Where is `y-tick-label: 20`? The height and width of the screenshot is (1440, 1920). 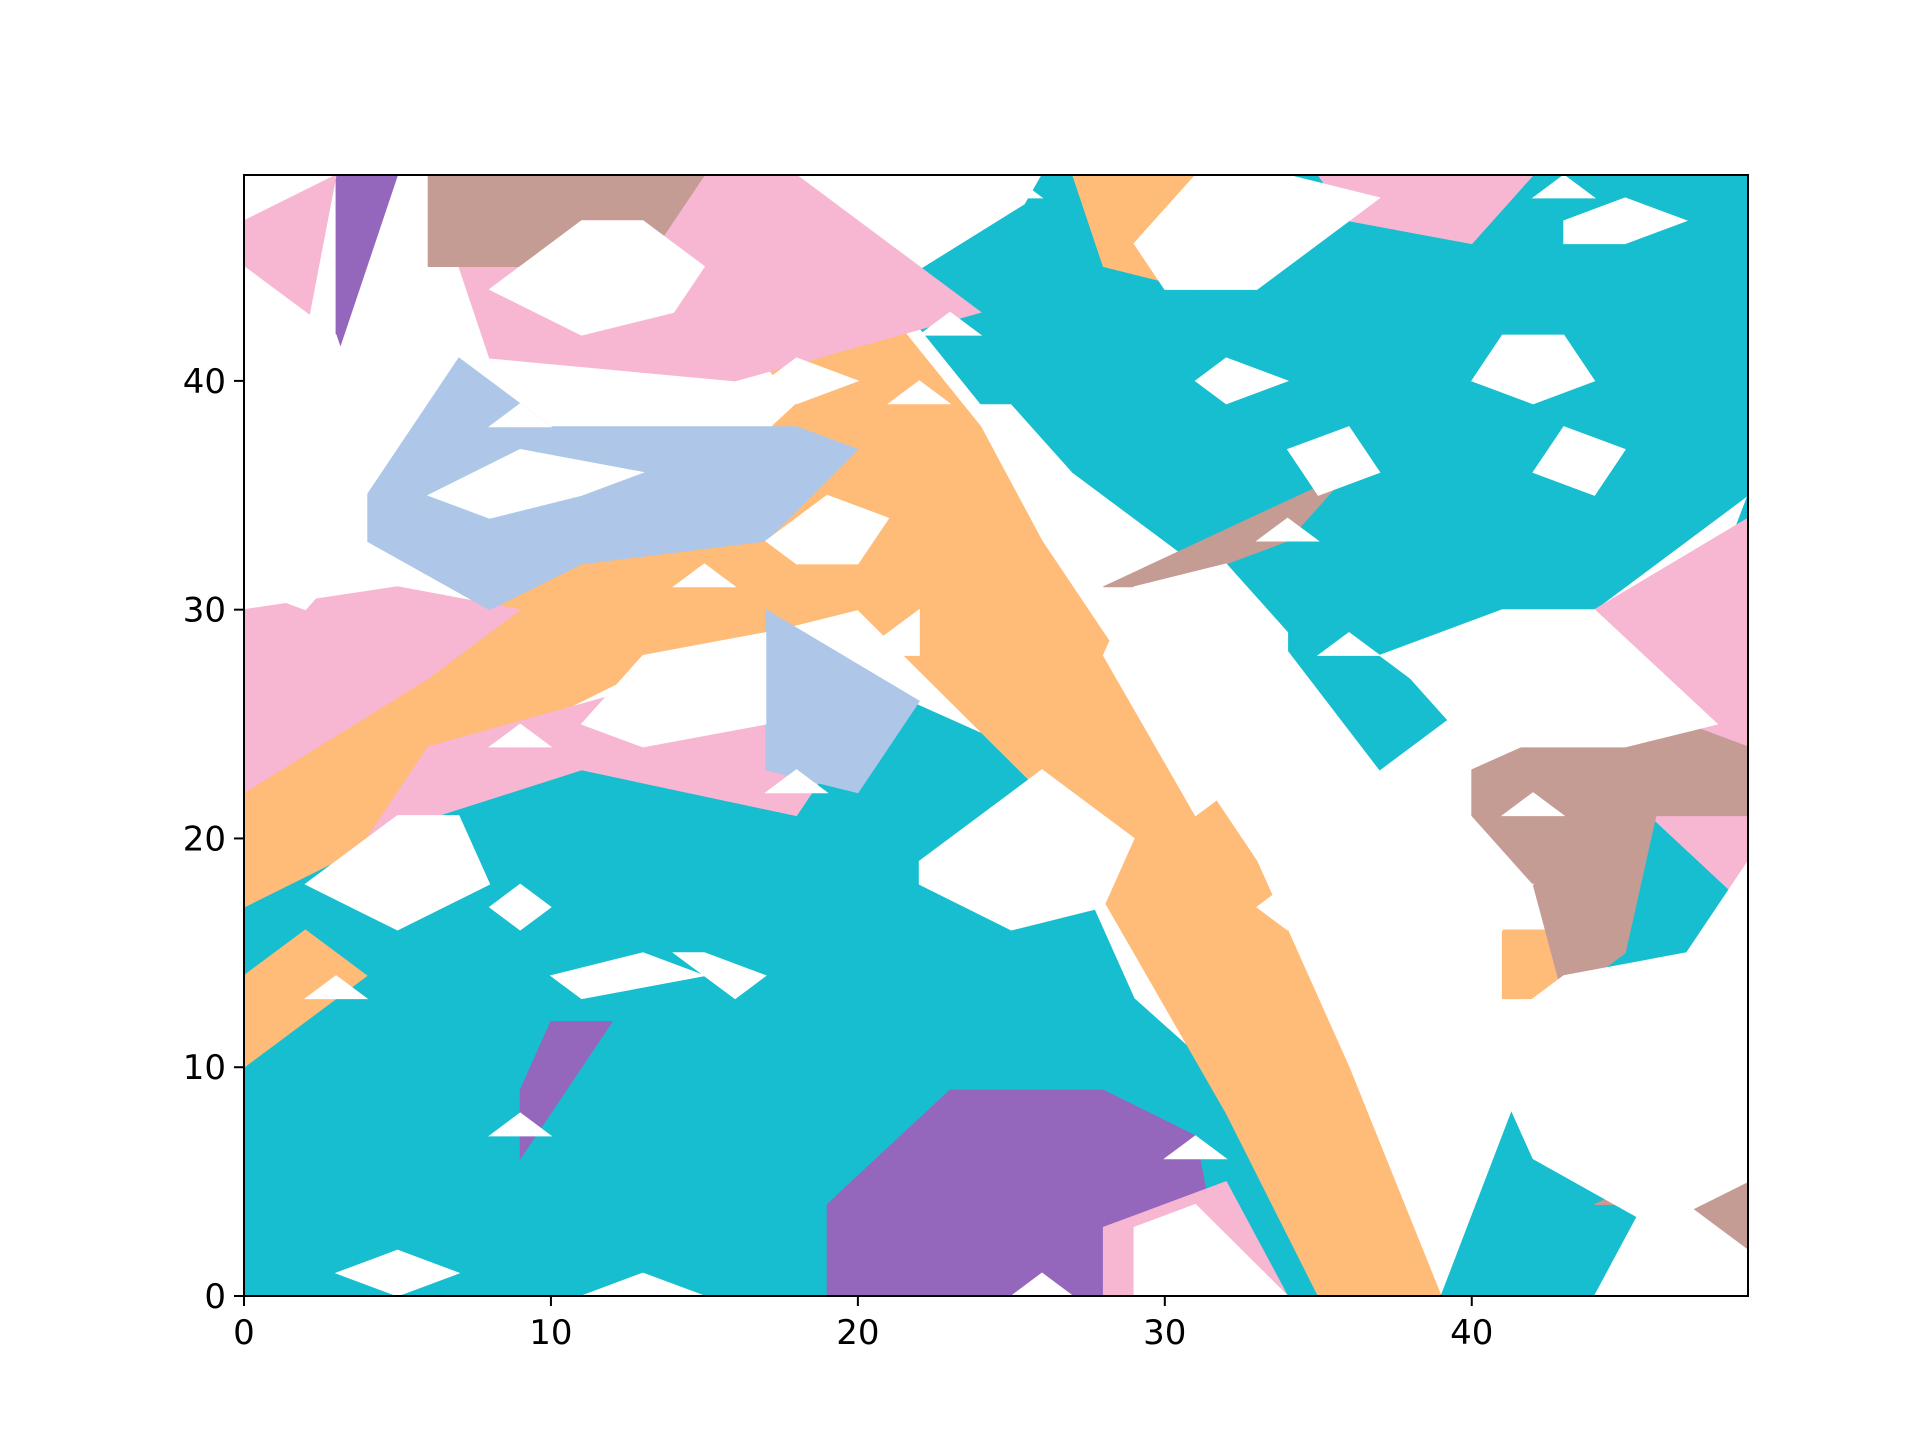
y-tick-label: 20 is located at coordinates (204, 839).